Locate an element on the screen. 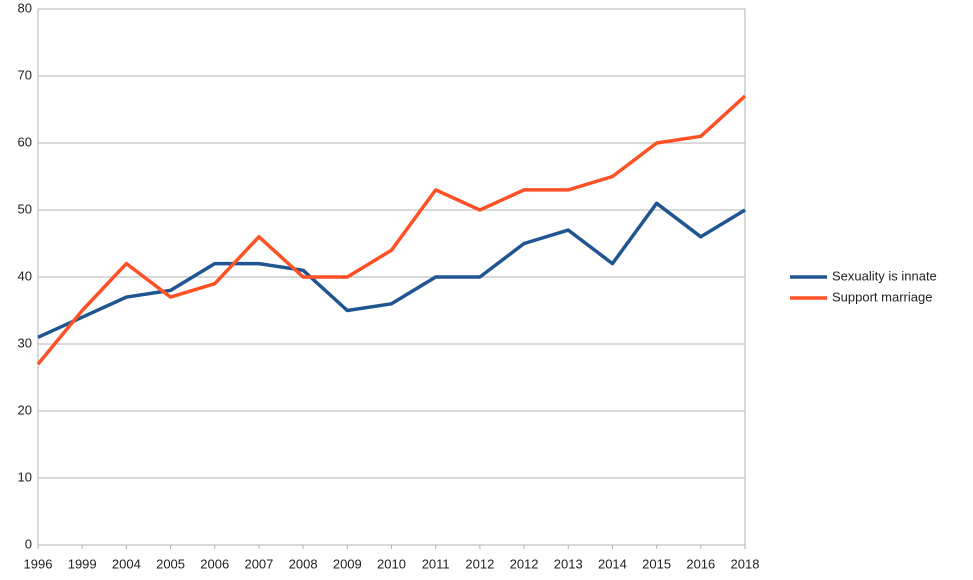 The image size is (973, 580). x-tick-label: 2014 is located at coordinates (612, 563).